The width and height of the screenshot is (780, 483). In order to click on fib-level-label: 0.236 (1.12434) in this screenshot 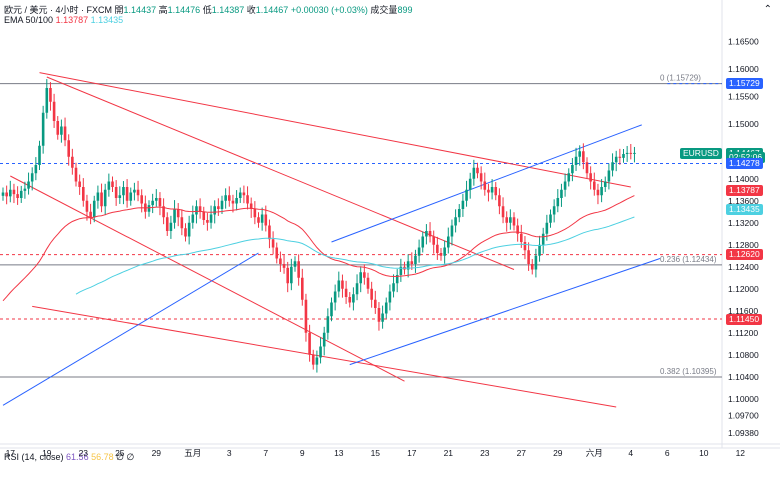, I will do `click(688, 259)`.